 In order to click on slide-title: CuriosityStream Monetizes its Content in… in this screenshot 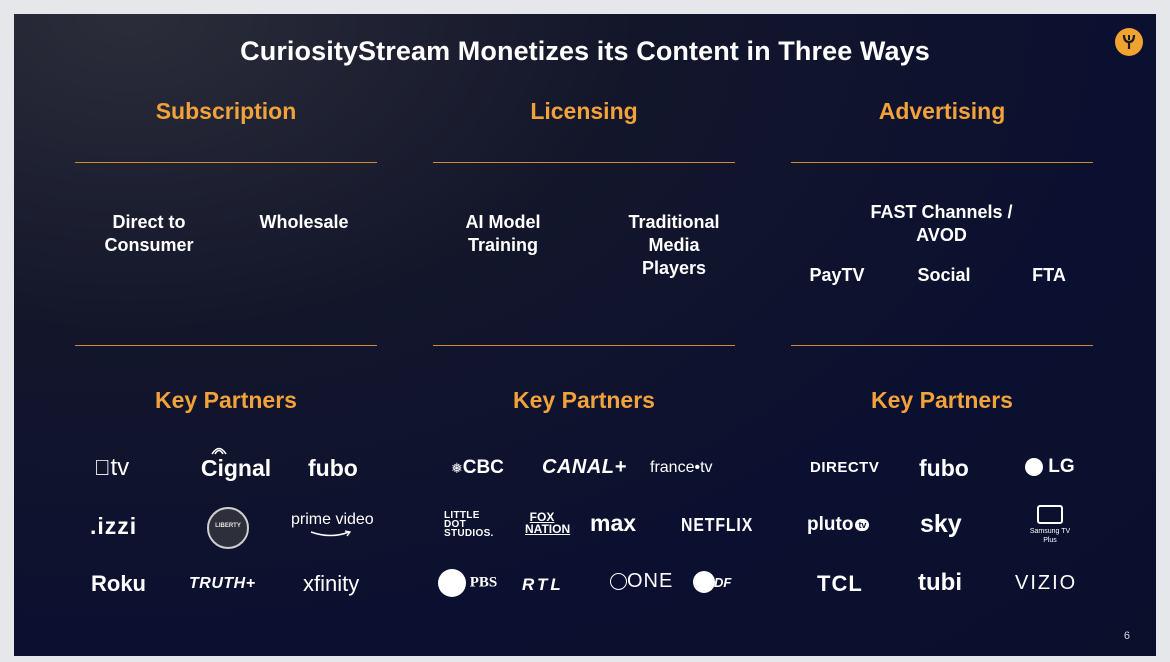, I will do `click(585, 51)`.